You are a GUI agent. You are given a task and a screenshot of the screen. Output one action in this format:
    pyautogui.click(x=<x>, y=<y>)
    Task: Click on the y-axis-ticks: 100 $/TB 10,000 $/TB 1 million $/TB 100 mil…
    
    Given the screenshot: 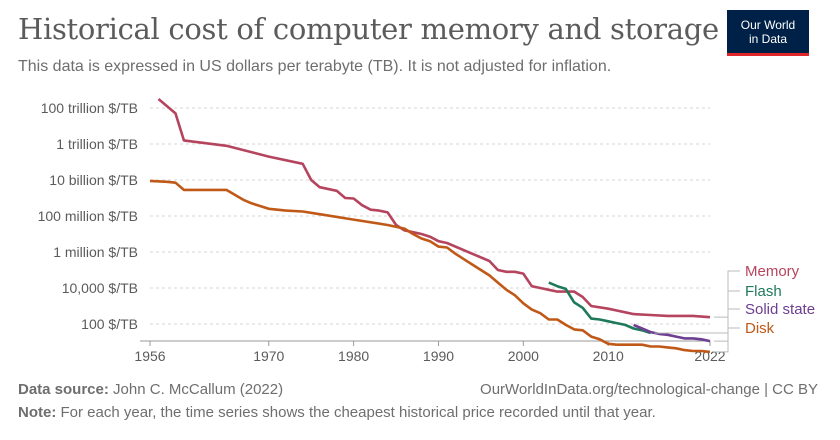 What is the action you would take?
    pyautogui.click(x=88, y=216)
    